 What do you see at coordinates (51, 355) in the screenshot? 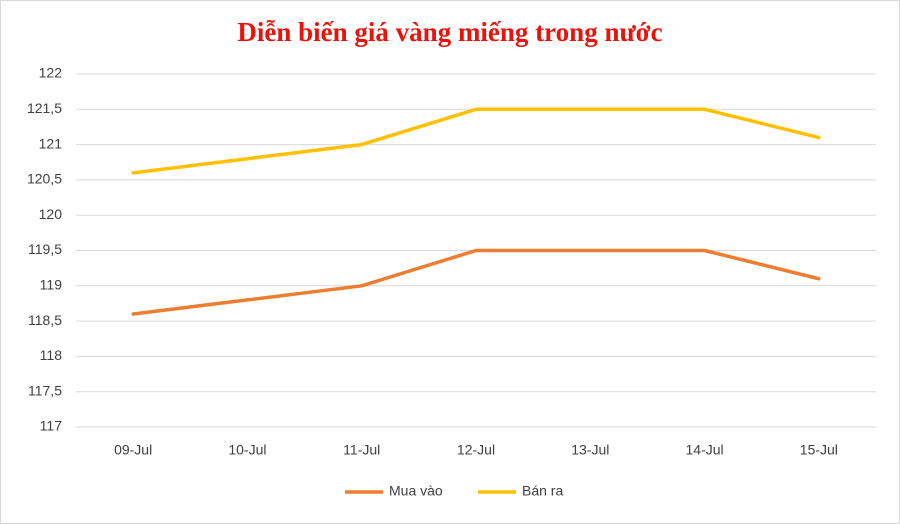
I see `y-tick-label: 118` at bounding box center [51, 355].